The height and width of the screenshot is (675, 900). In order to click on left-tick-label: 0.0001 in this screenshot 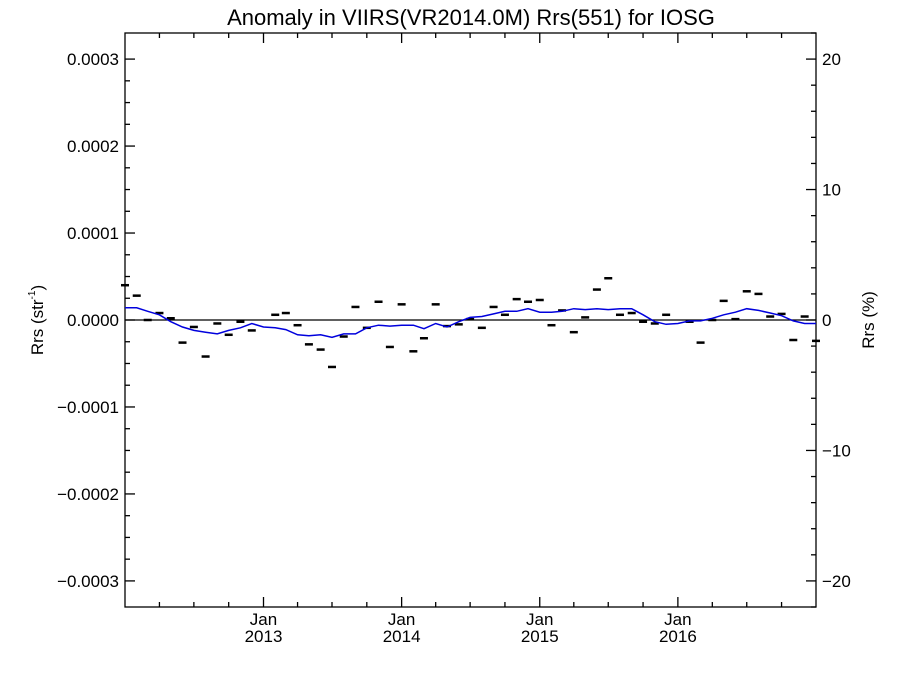, I will do `click(93, 233)`.